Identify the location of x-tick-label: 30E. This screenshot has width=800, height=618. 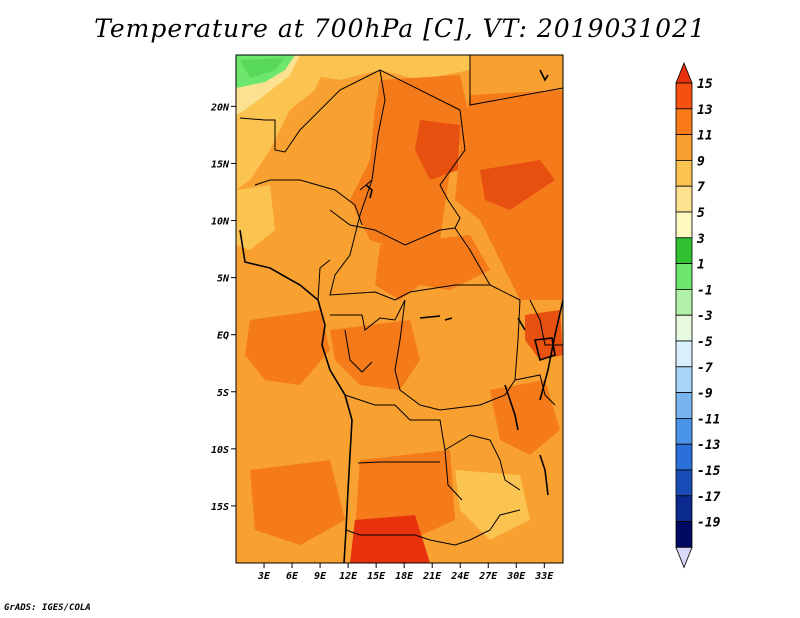
(516, 576).